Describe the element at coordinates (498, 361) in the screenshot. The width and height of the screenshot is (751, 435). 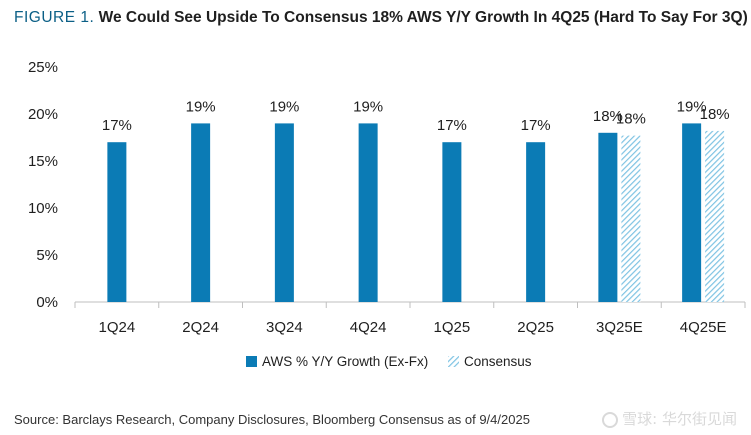
I see `legend-label-consensus: Consensus` at that location.